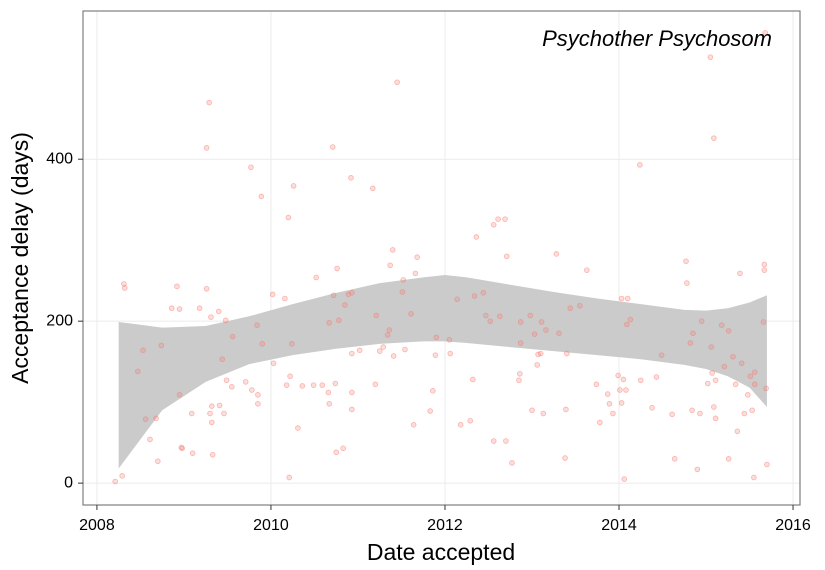 This screenshot has width=825, height=570. Describe the element at coordinates (20, 258) in the screenshot. I see `y-axis-title: Acceptance delay (days)` at that location.